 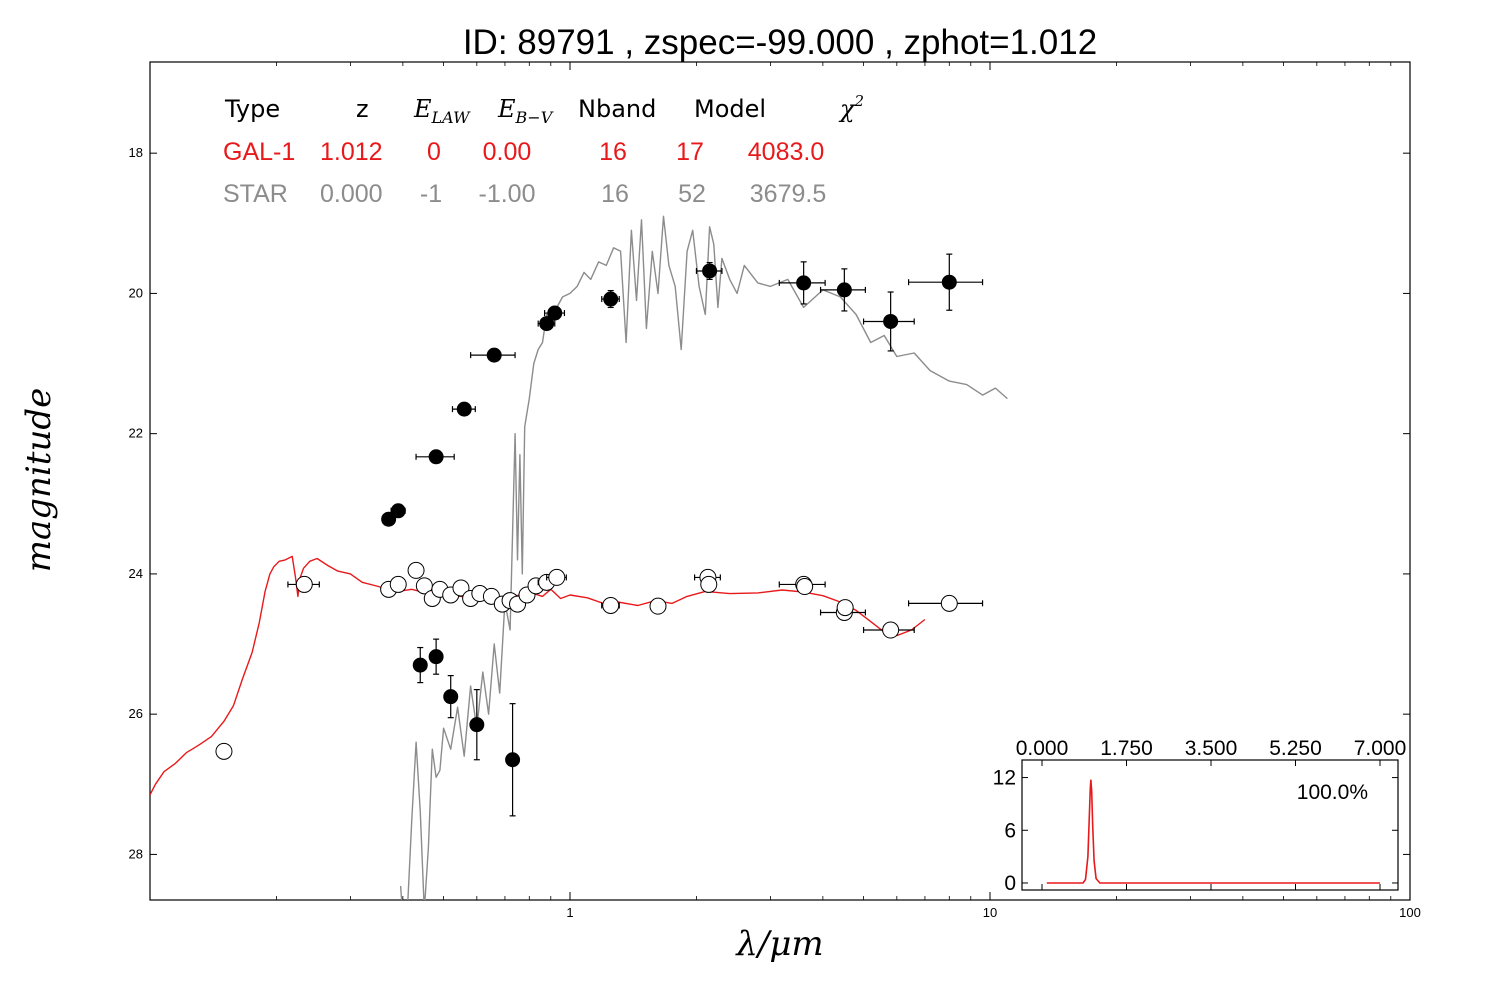 I want to click on pdf-inset-ticks: 0.000 1.750 3.500 5.250 7.000 0 6 12, so click(x=1200, y=816).